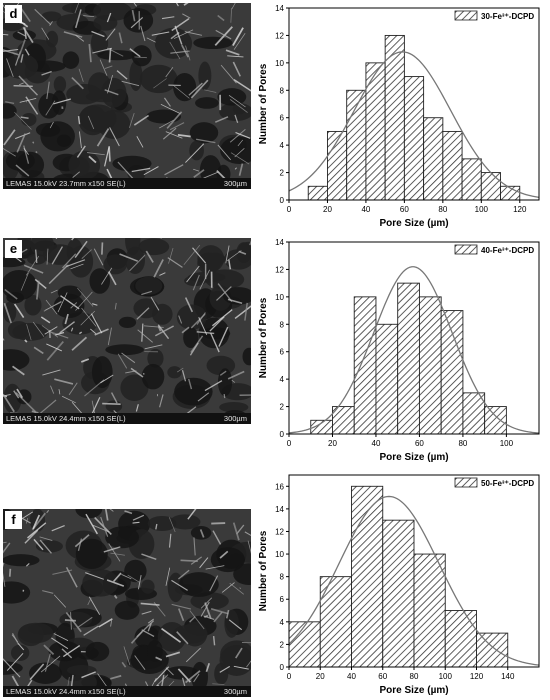  I want to click on y-tick-label: 16, so click(279, 486).